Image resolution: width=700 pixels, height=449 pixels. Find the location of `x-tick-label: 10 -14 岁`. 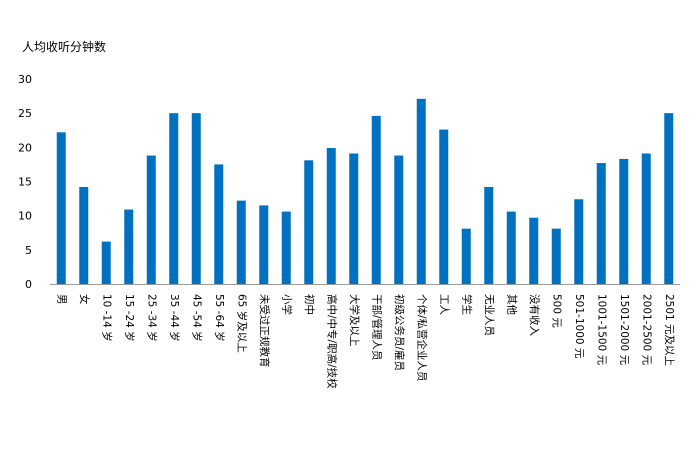

x-tick-label: 10 -14 岁 is located at coordinates (106, 318).